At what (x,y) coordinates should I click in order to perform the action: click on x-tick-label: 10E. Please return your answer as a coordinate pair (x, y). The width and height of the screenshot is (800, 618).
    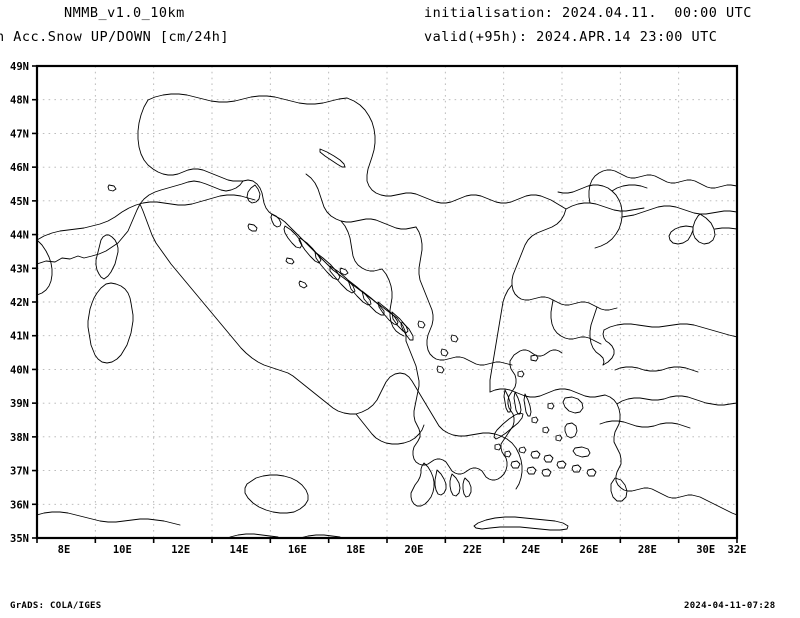
    Looking at the image, I should click on (122, 550).